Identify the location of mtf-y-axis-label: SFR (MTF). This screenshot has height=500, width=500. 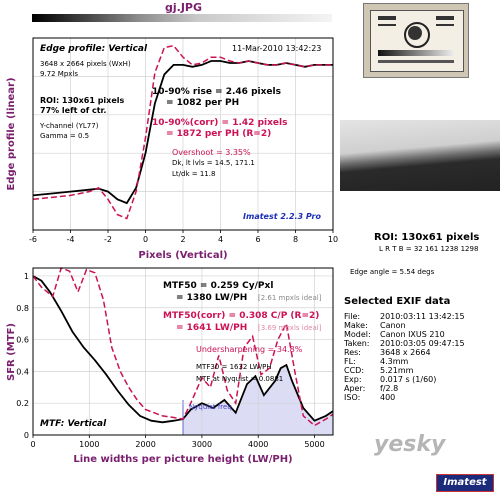
(11, 352).